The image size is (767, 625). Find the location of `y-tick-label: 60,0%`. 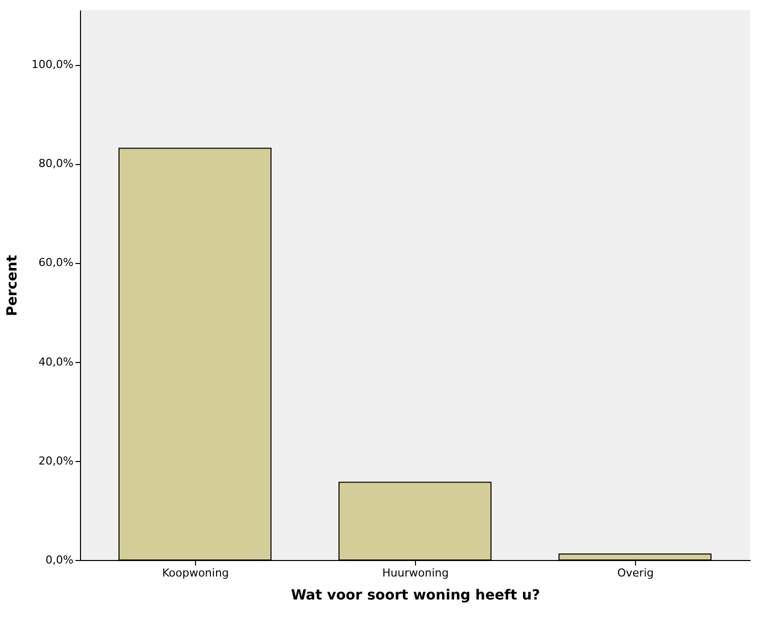

y-tick-label: 60,0% is located at coordinates (56, 263).